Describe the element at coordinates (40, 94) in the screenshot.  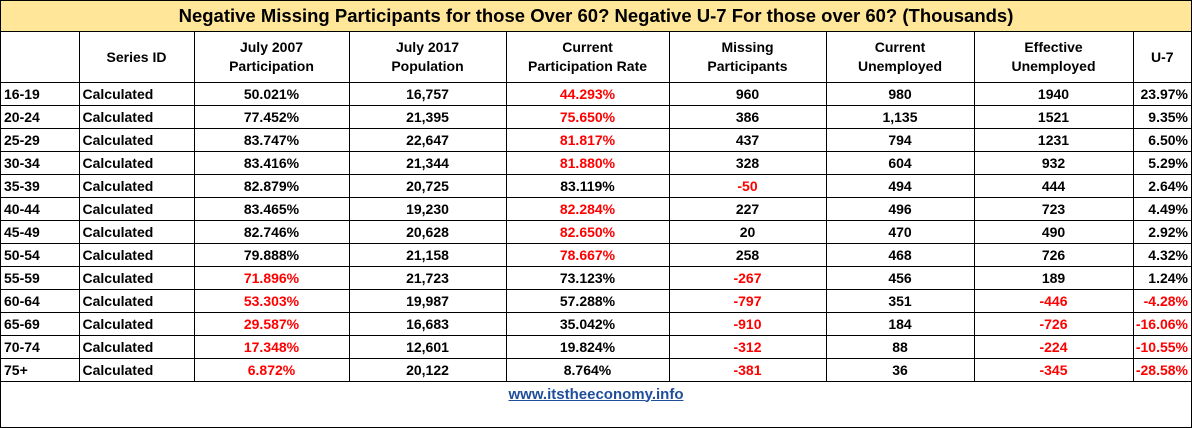
I see `cell-age: 16-19` at that location.